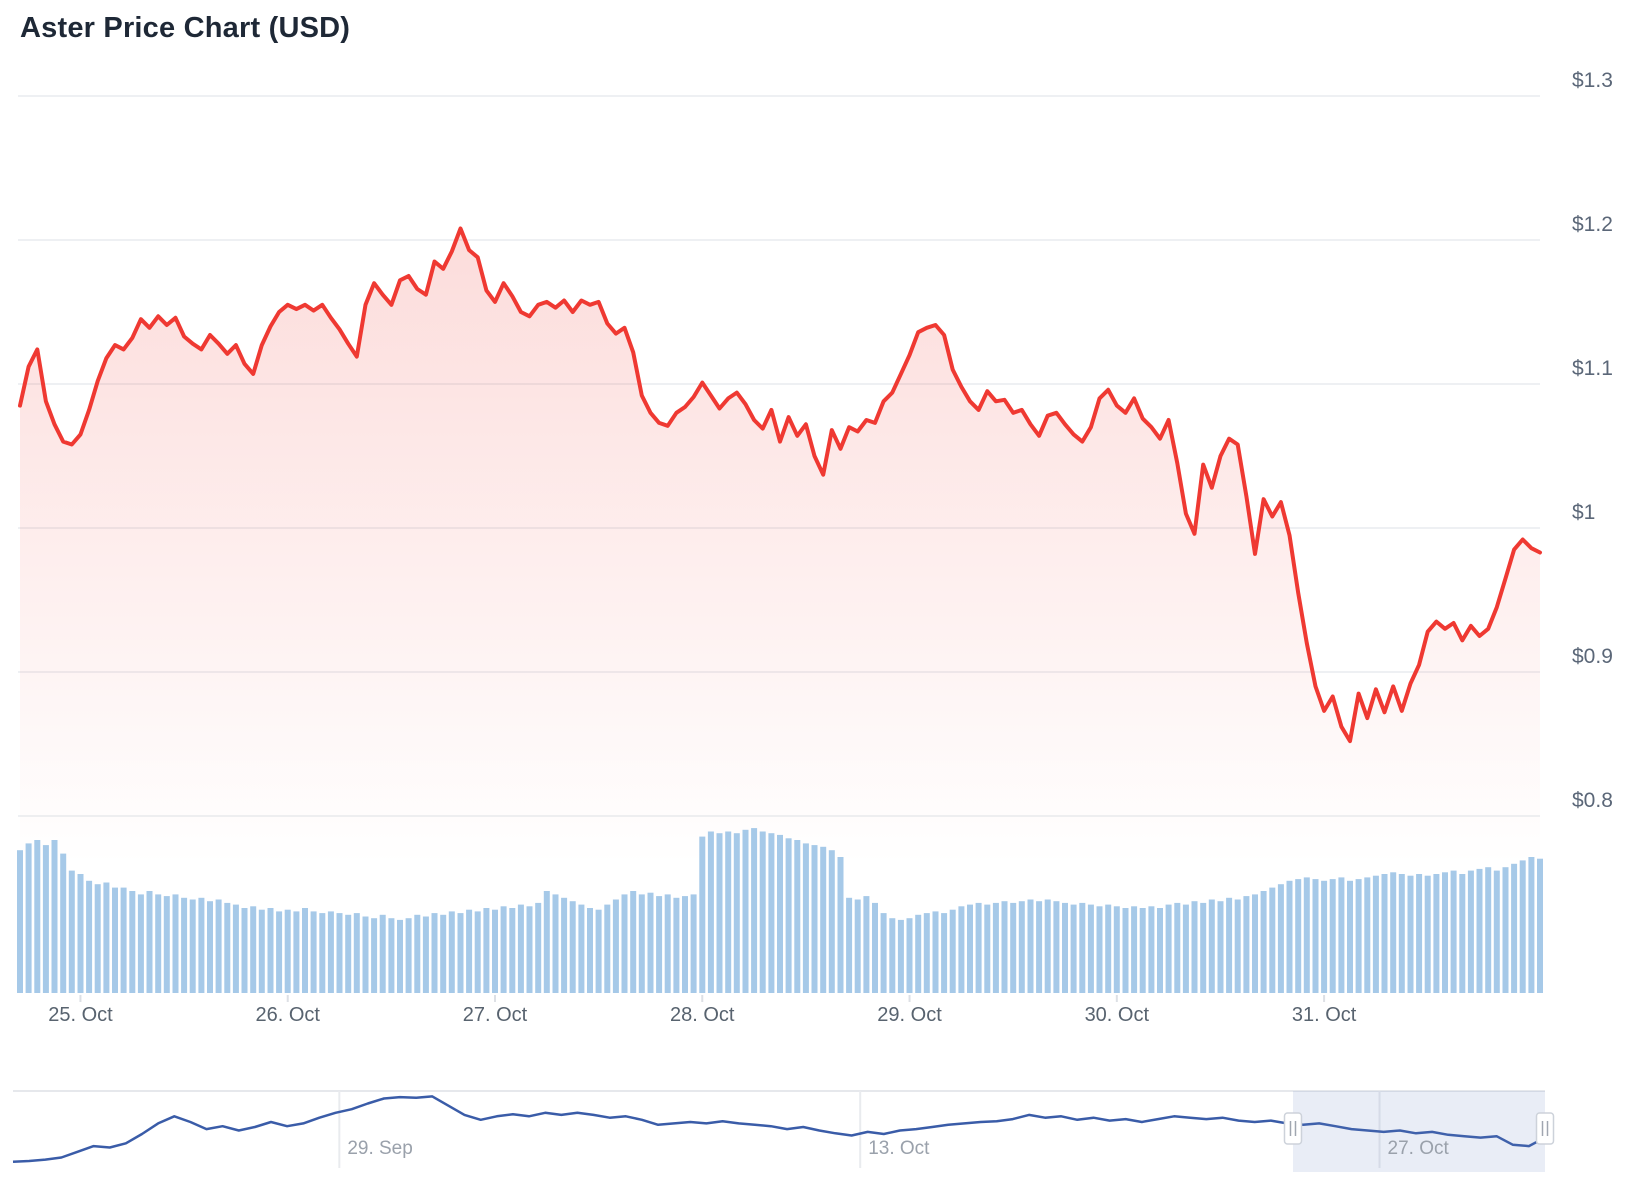 The image size is (1644, 1200). Describe the element at coordinates (495, 1015) in the screenshot. I see `x-axis-label: 27. Oct` at that location.